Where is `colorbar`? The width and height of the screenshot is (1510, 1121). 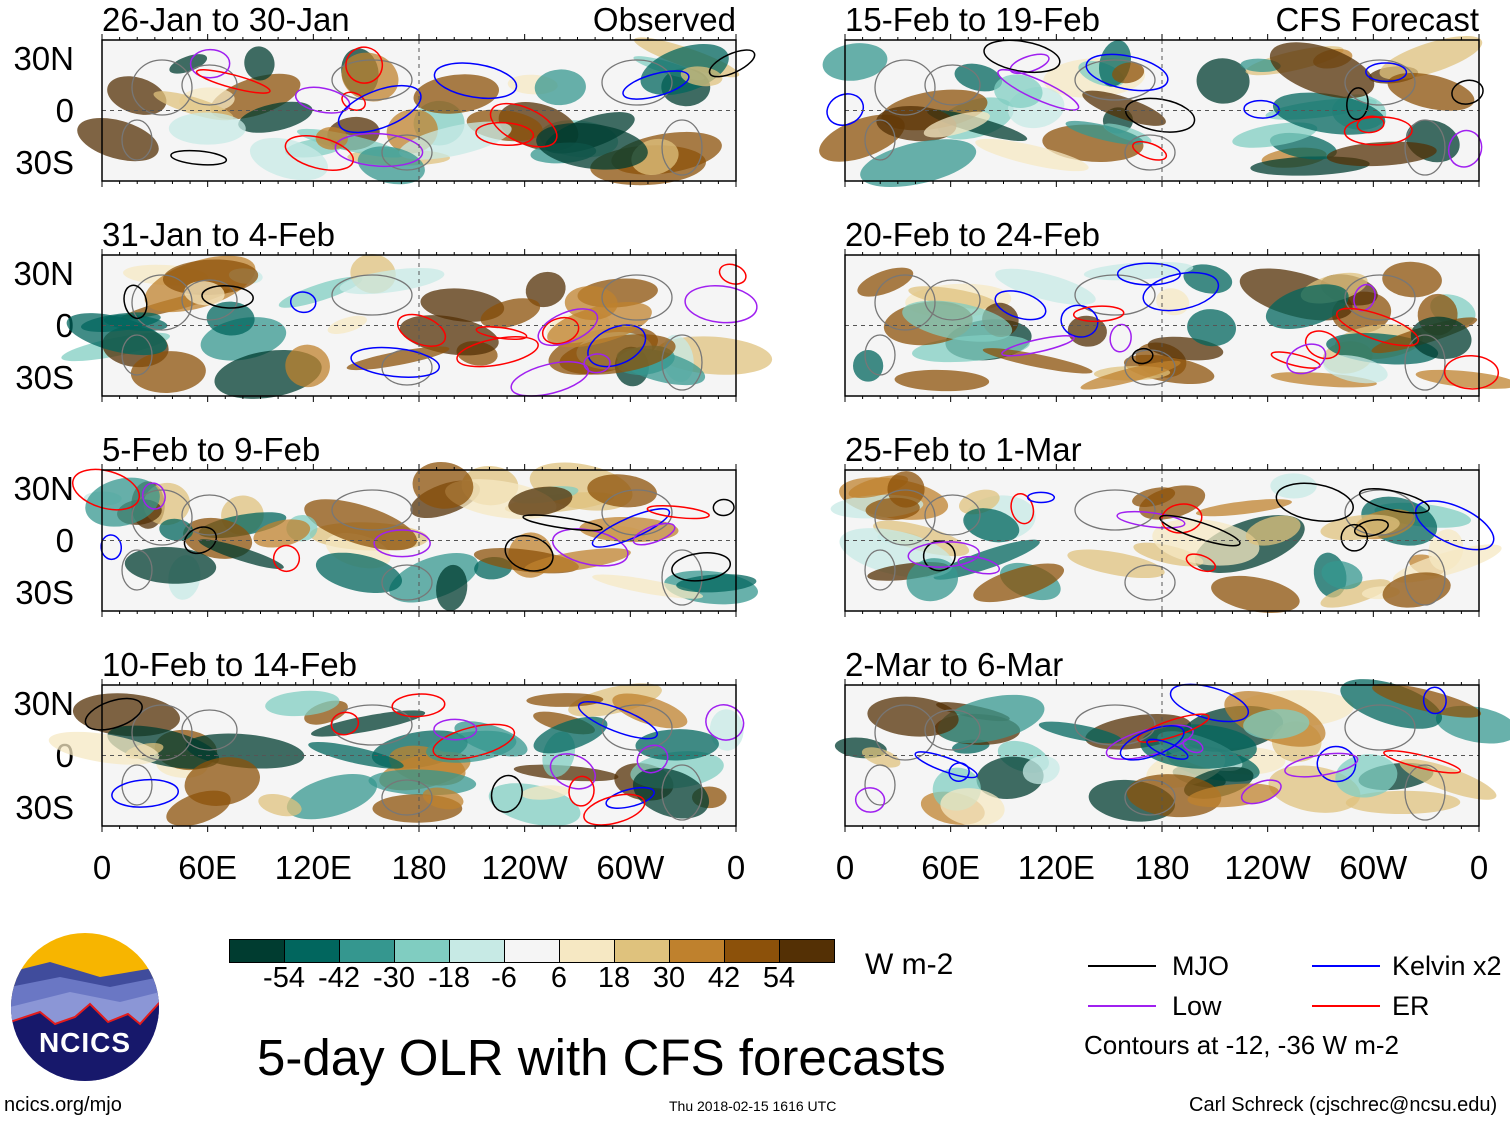 colorbar is located at coordinates (532, 951).